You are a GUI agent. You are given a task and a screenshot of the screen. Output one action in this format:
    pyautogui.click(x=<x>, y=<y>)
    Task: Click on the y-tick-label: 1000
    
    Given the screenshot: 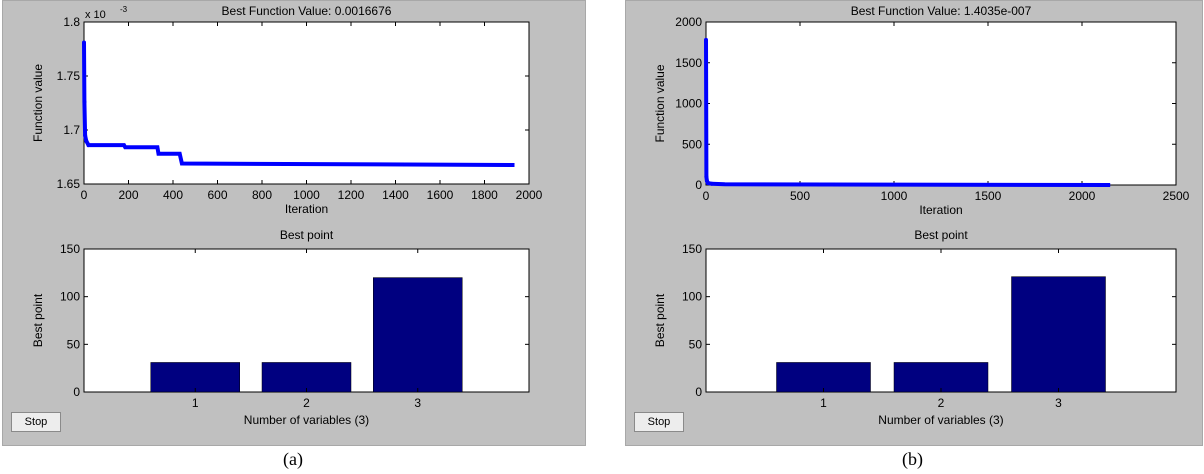 What is the action you would take?
    pyautogui.click(x=688, y=104)
    